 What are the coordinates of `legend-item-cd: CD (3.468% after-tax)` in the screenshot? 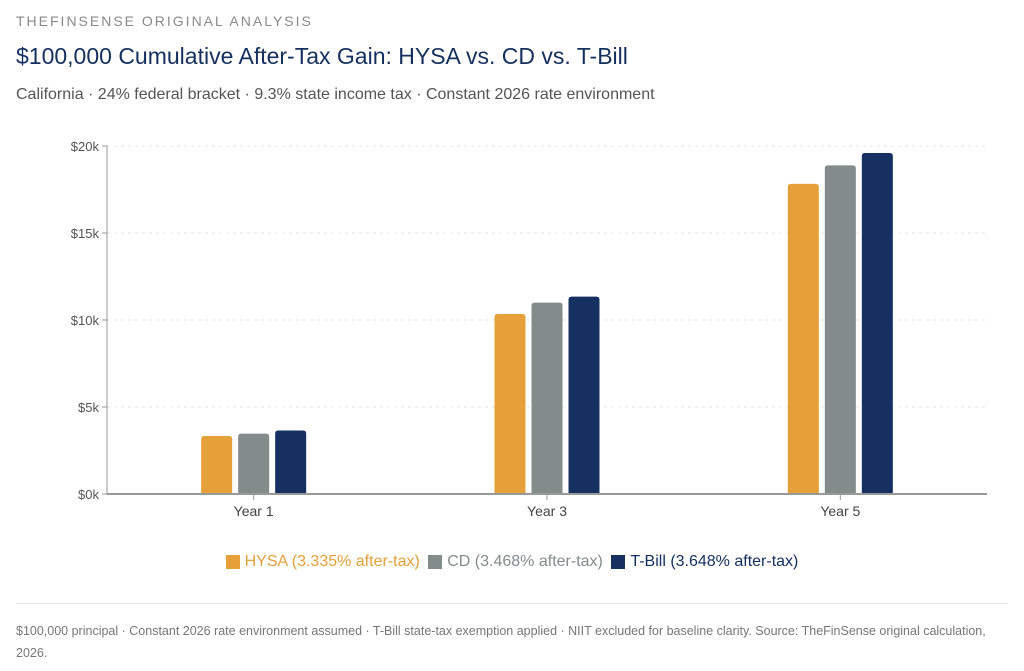 It's located at (515, 562).